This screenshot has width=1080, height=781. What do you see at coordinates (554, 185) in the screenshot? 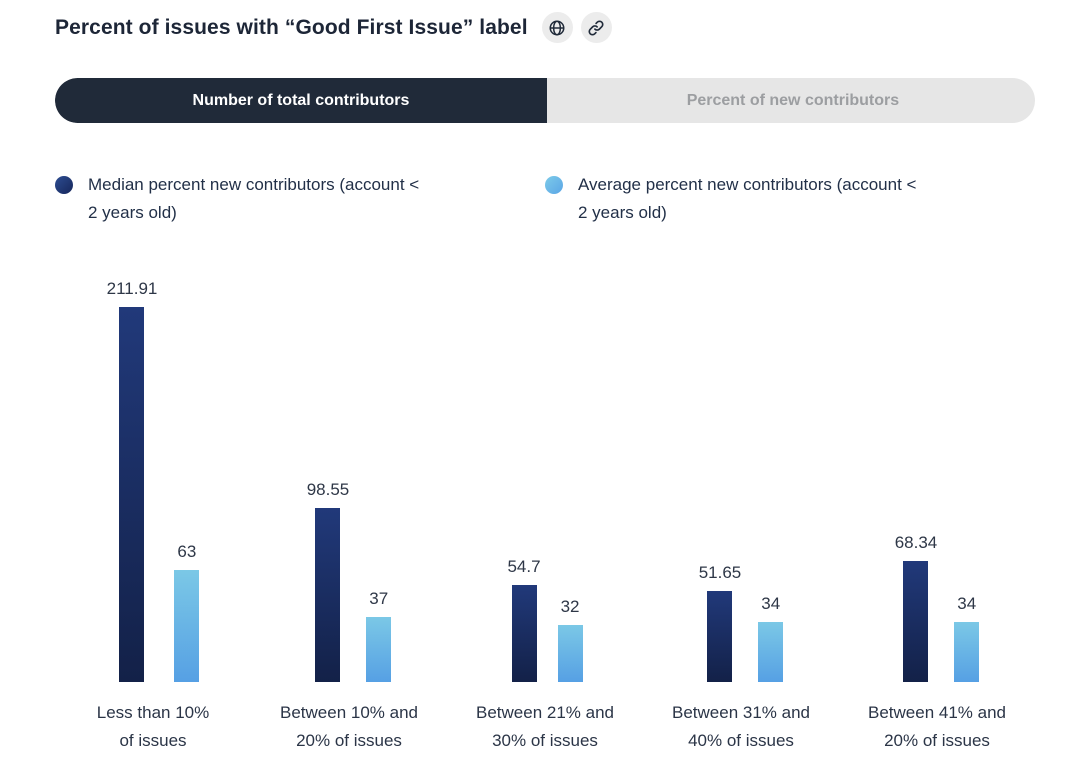
I see `legend-swatch-average` at bounding box center [554, 185].